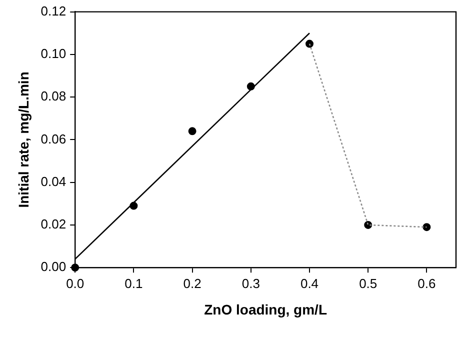 This screenshot has width=474, height=337. Describe the element at coordinates (23, 140) in the screenshot. I see `y-axis-title: Initial rate, mg/L.min` at that location.